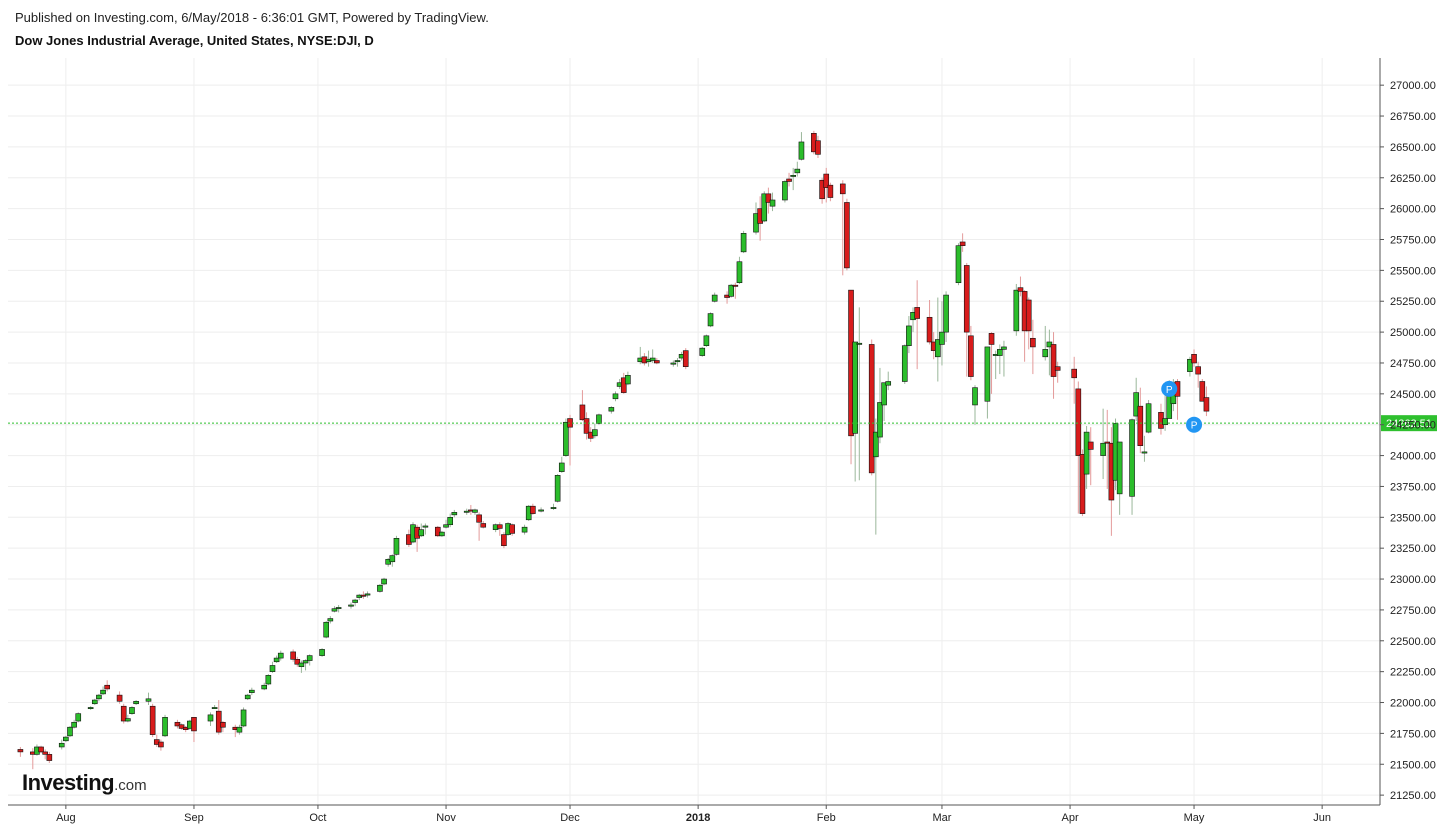 This screenshot has height=829, width=1443. I want to click on y-tick-label: 25500.00, so click(1413, 271).